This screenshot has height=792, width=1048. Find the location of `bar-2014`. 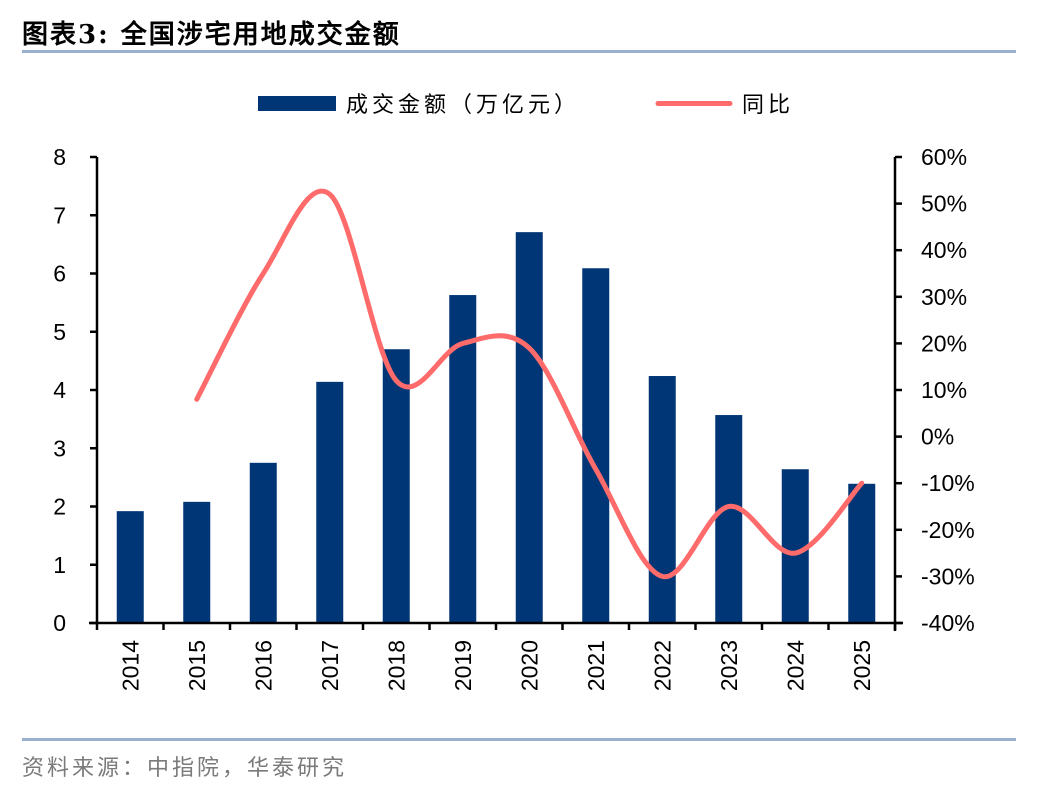

bar-2014 is located at coordinates (130, 567).